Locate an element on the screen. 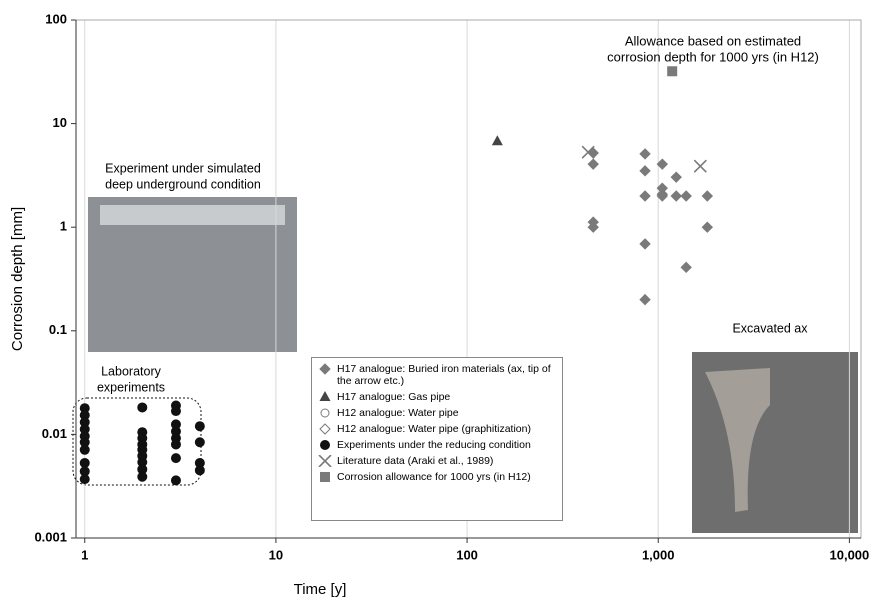  ax-shape is located at coordinates (737, 440).